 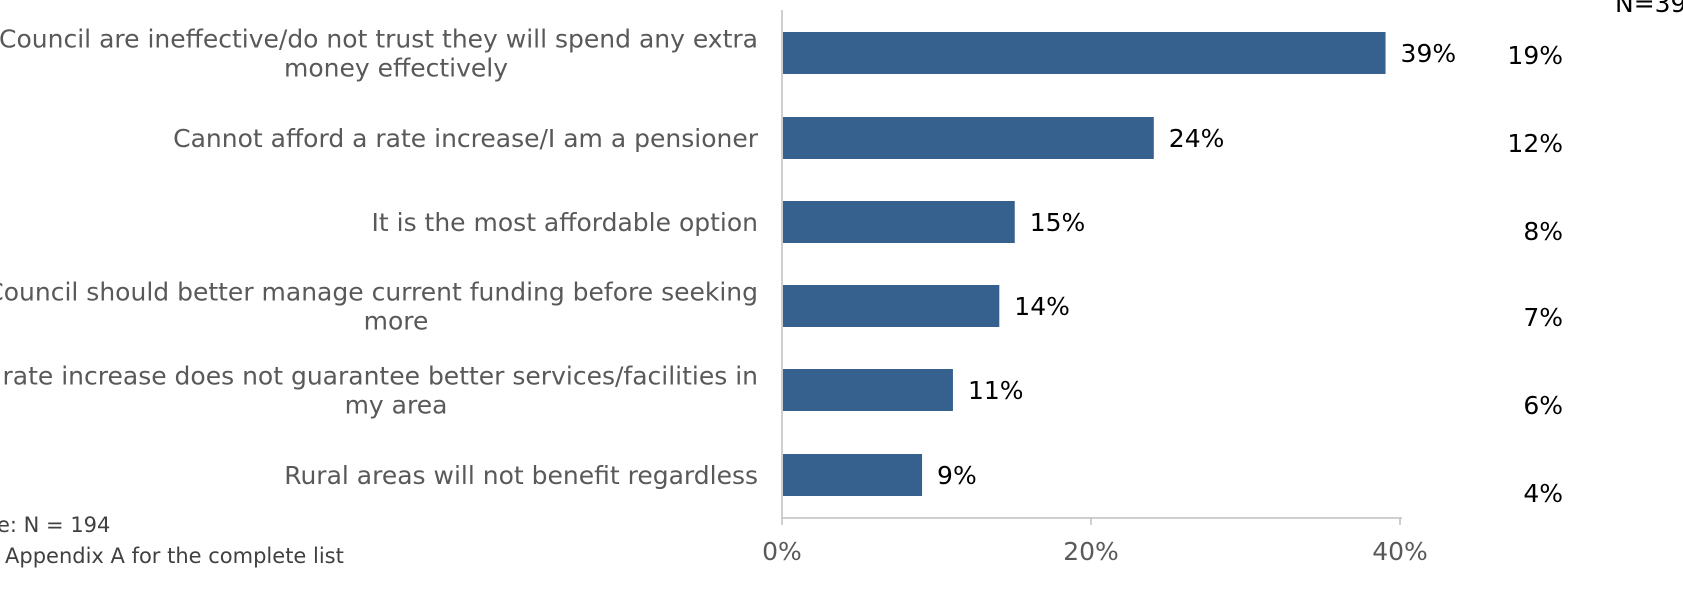 I want to click on side-column-value: 4%, so click(x=1543, y=493).